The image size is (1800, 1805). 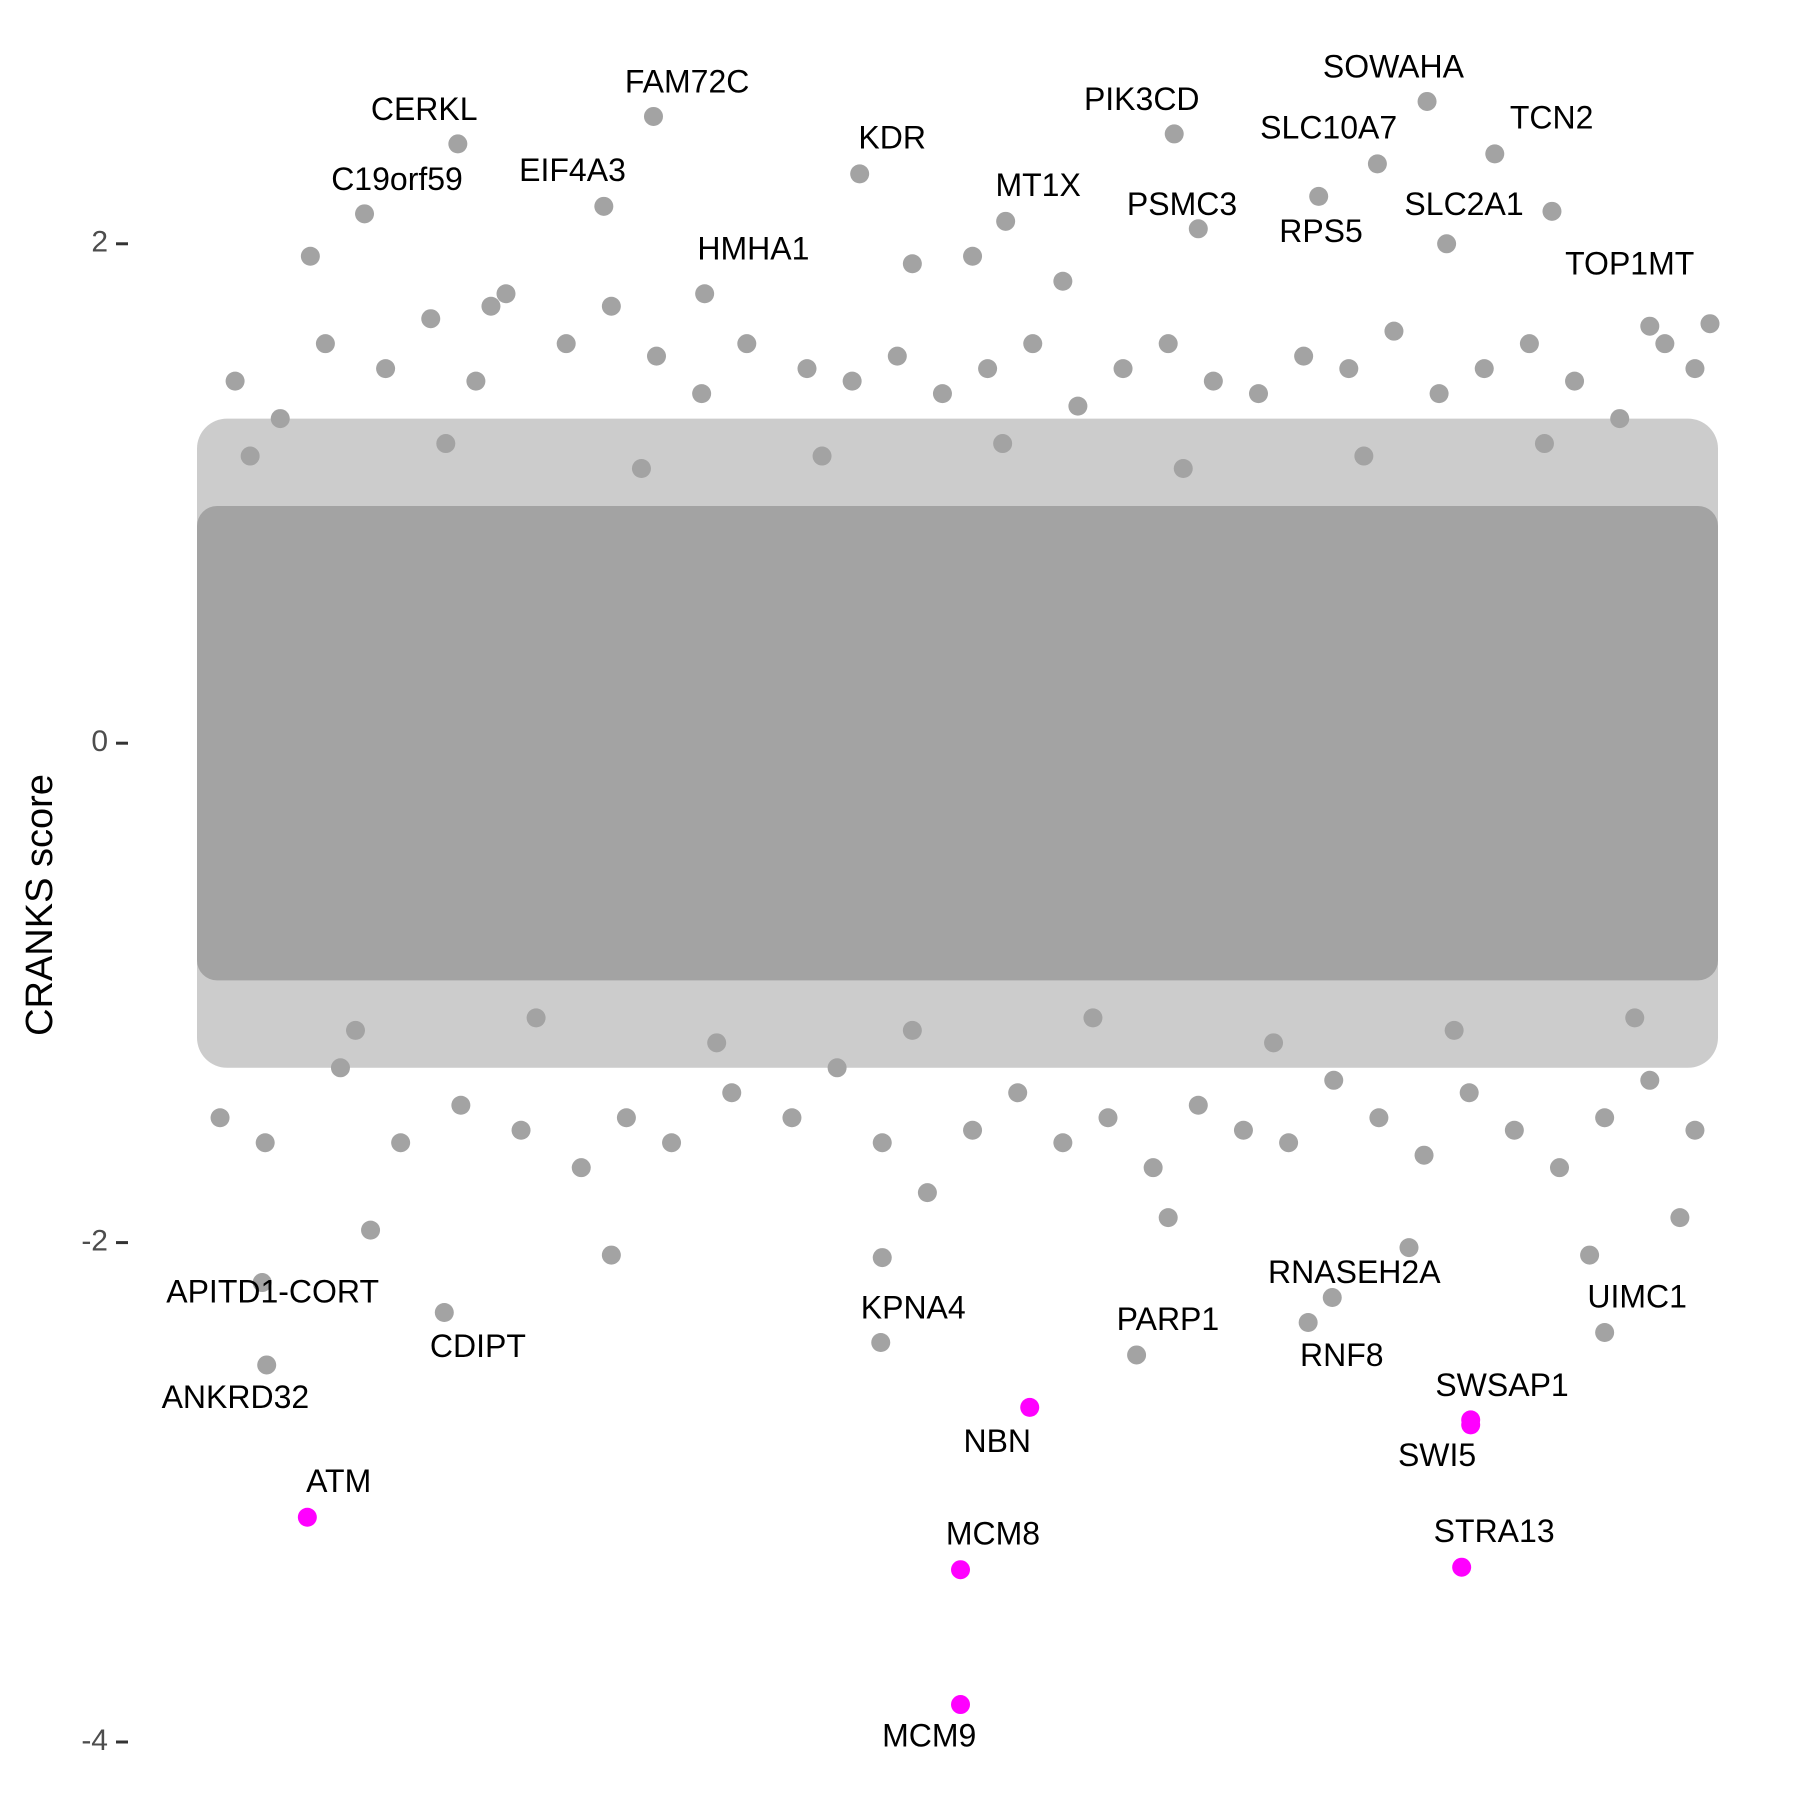 What do you see at coordinates (1463, 204) in the screenshot?
I see `point-label: SLC2A1` at bounding box center [1463, 204].